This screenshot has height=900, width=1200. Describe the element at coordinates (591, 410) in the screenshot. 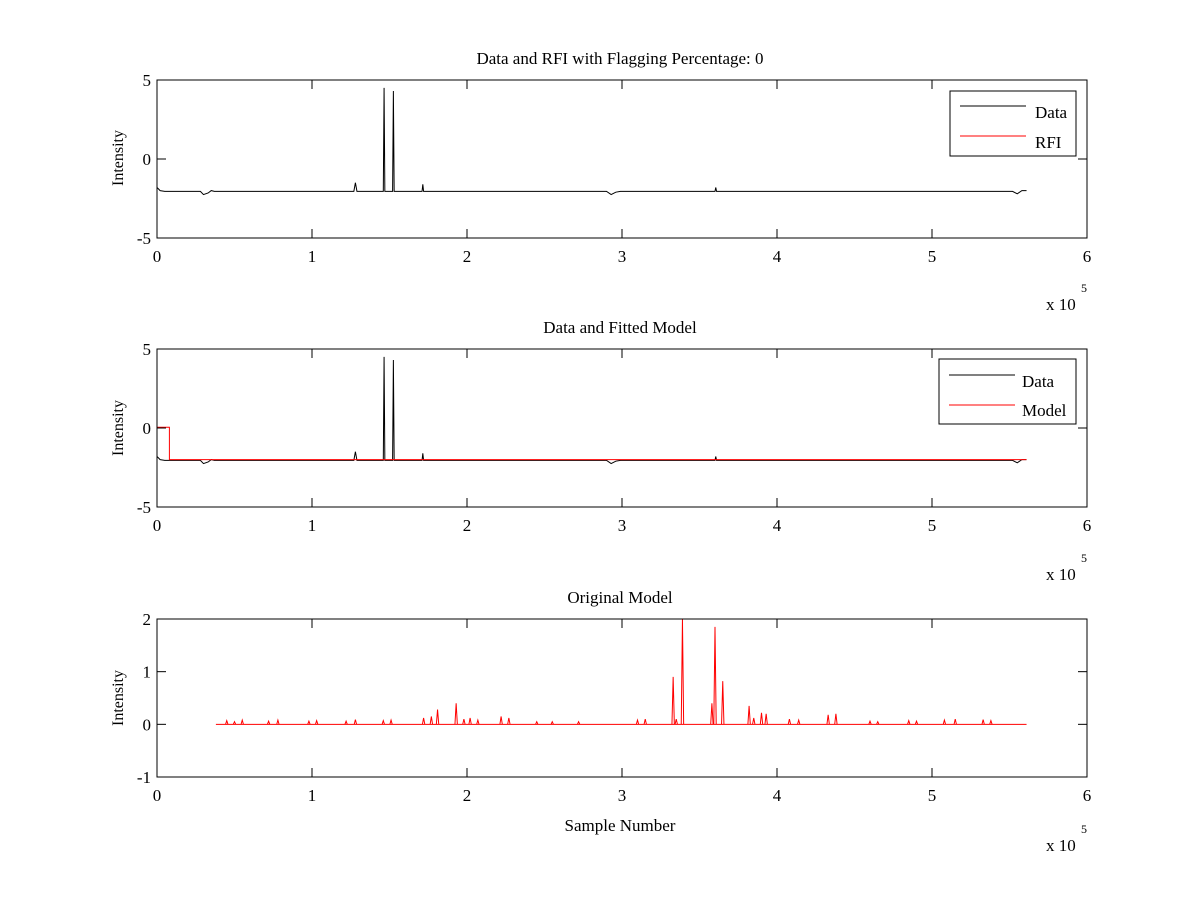

I see `subplot-2-series-data-line` at that location.